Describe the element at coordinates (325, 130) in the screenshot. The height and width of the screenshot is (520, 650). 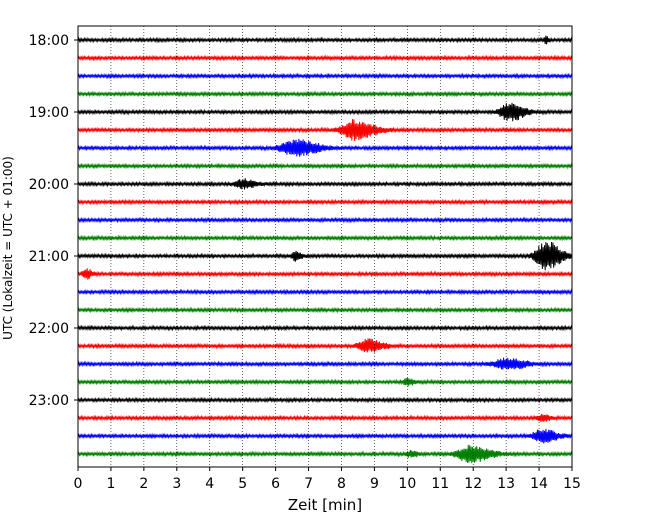
I see `trace-row-1915` at that location.